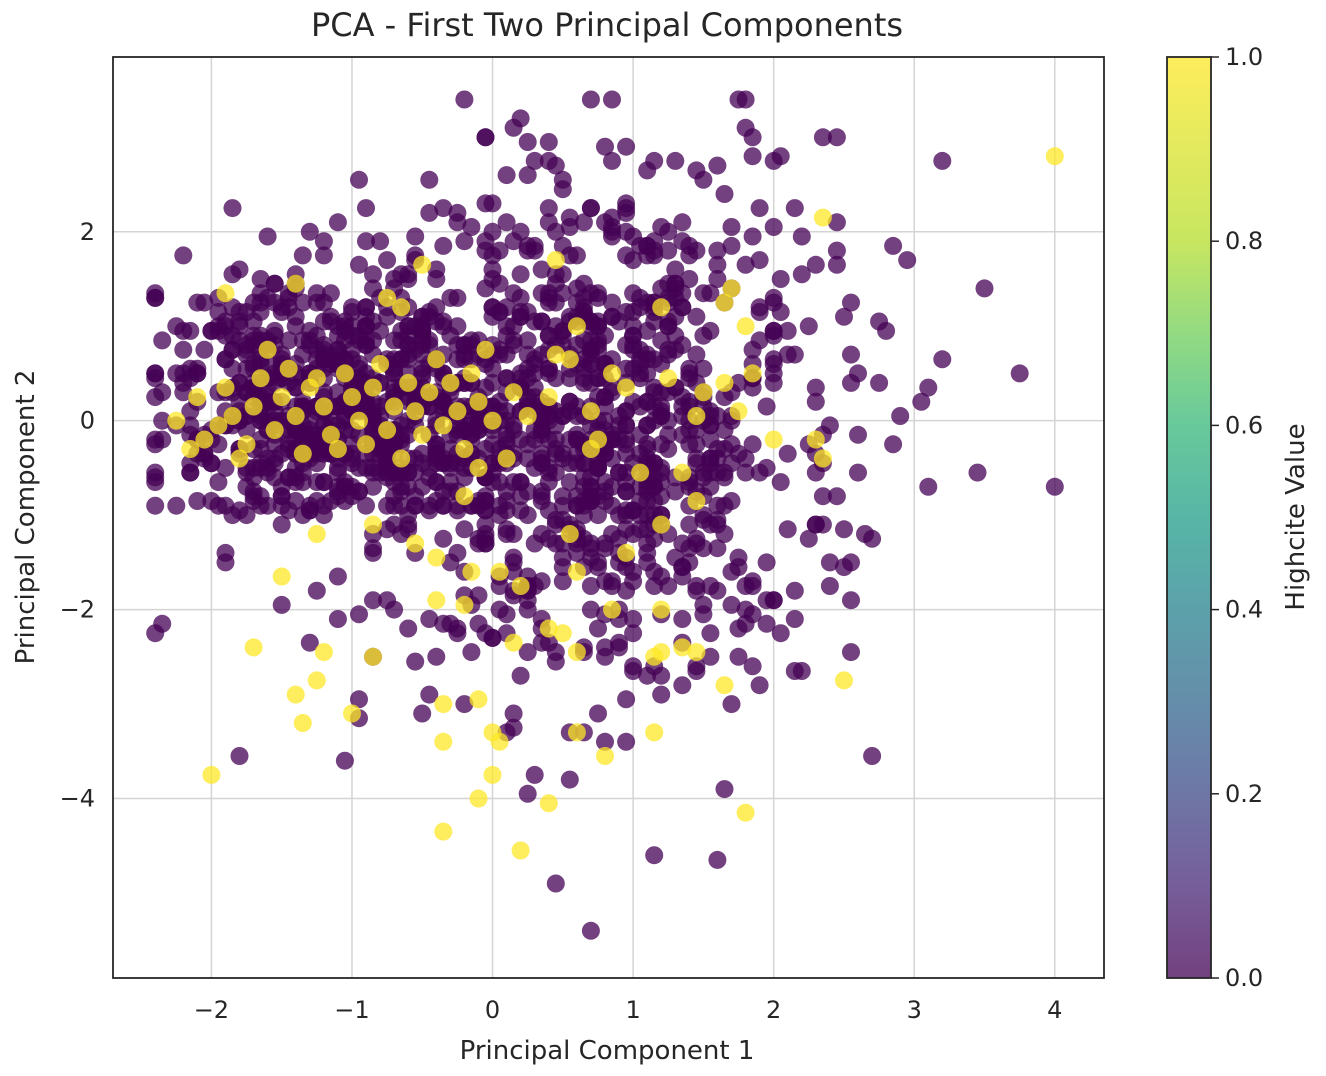  I want to click on colorbar-tick-label: 0.2, so click(1244, 794).